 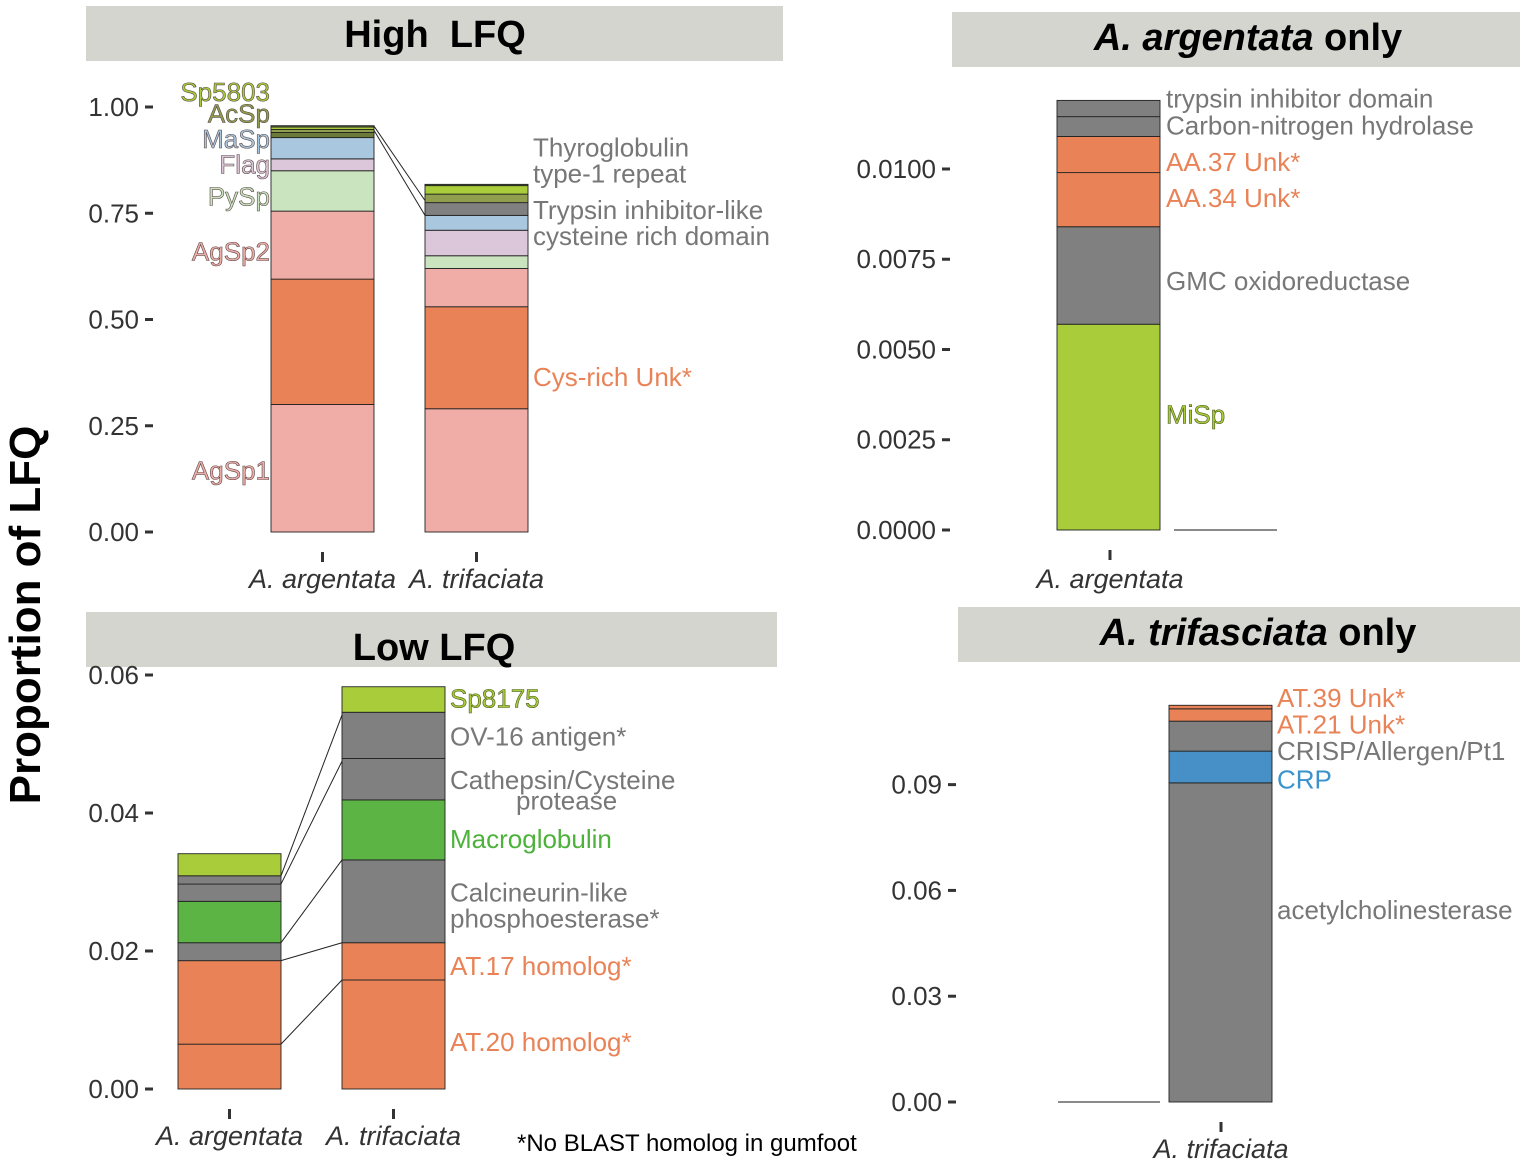 I want to click on segment-label: MiSp, so click(x=1195, y=414).